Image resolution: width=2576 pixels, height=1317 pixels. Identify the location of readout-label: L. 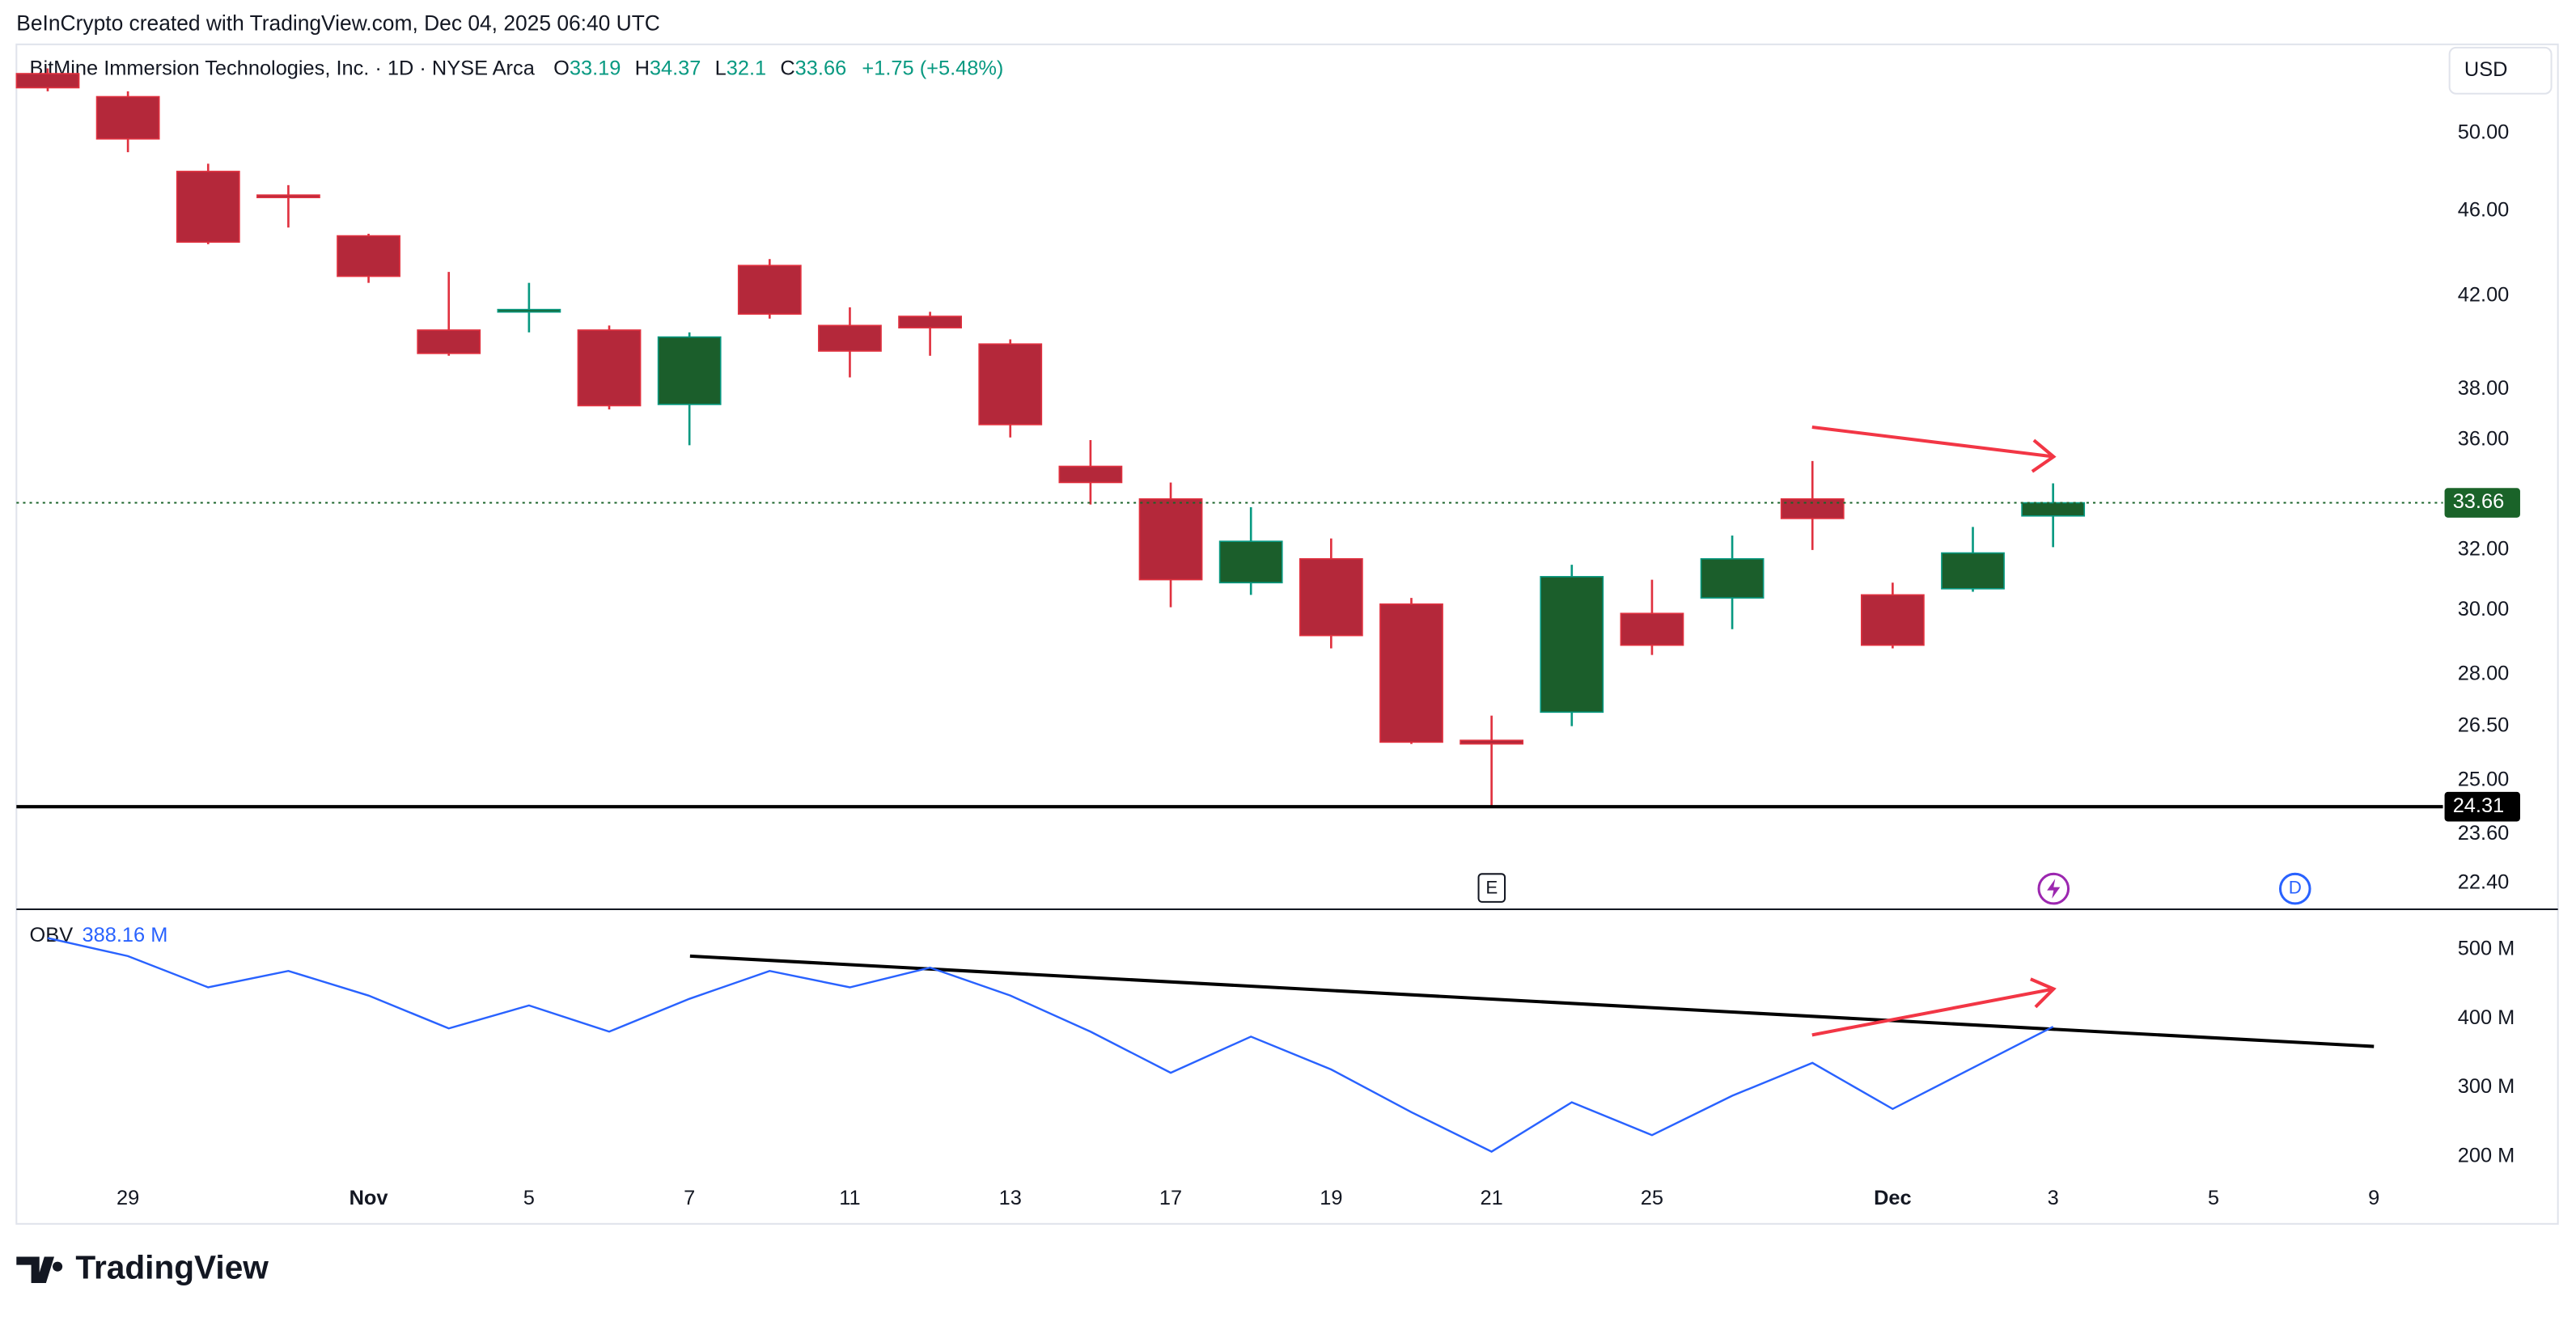
(721, 68).